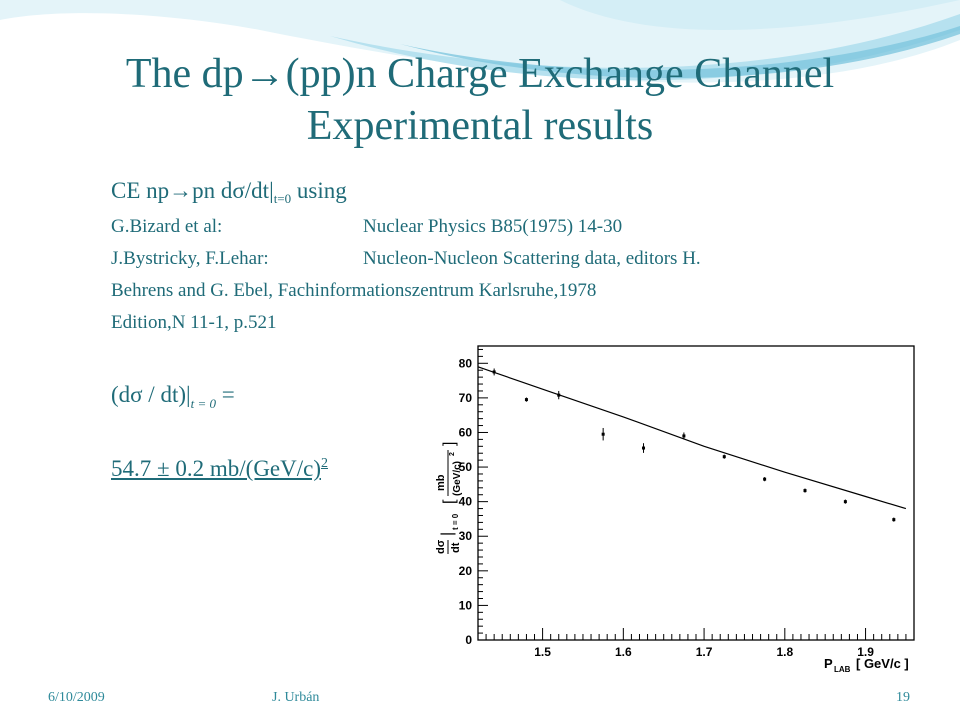 This screenshot has height=720, width=960. Describe the element at coordinates (466, 571) in the screenshot. I see `y-tick-label: 20` at that location.